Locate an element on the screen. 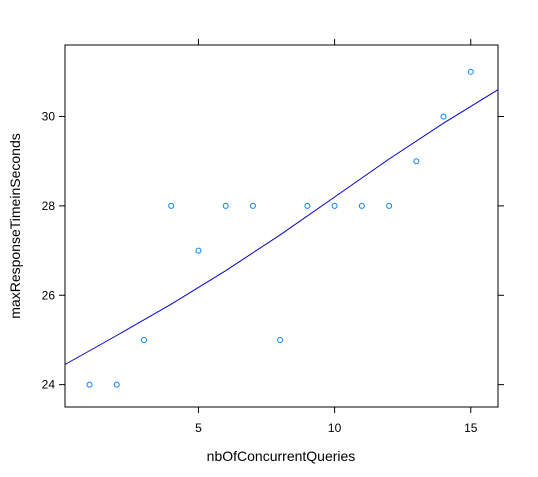 The image size is (538, 477). x-tick-label: 5 is located at coordinates (198, 428).